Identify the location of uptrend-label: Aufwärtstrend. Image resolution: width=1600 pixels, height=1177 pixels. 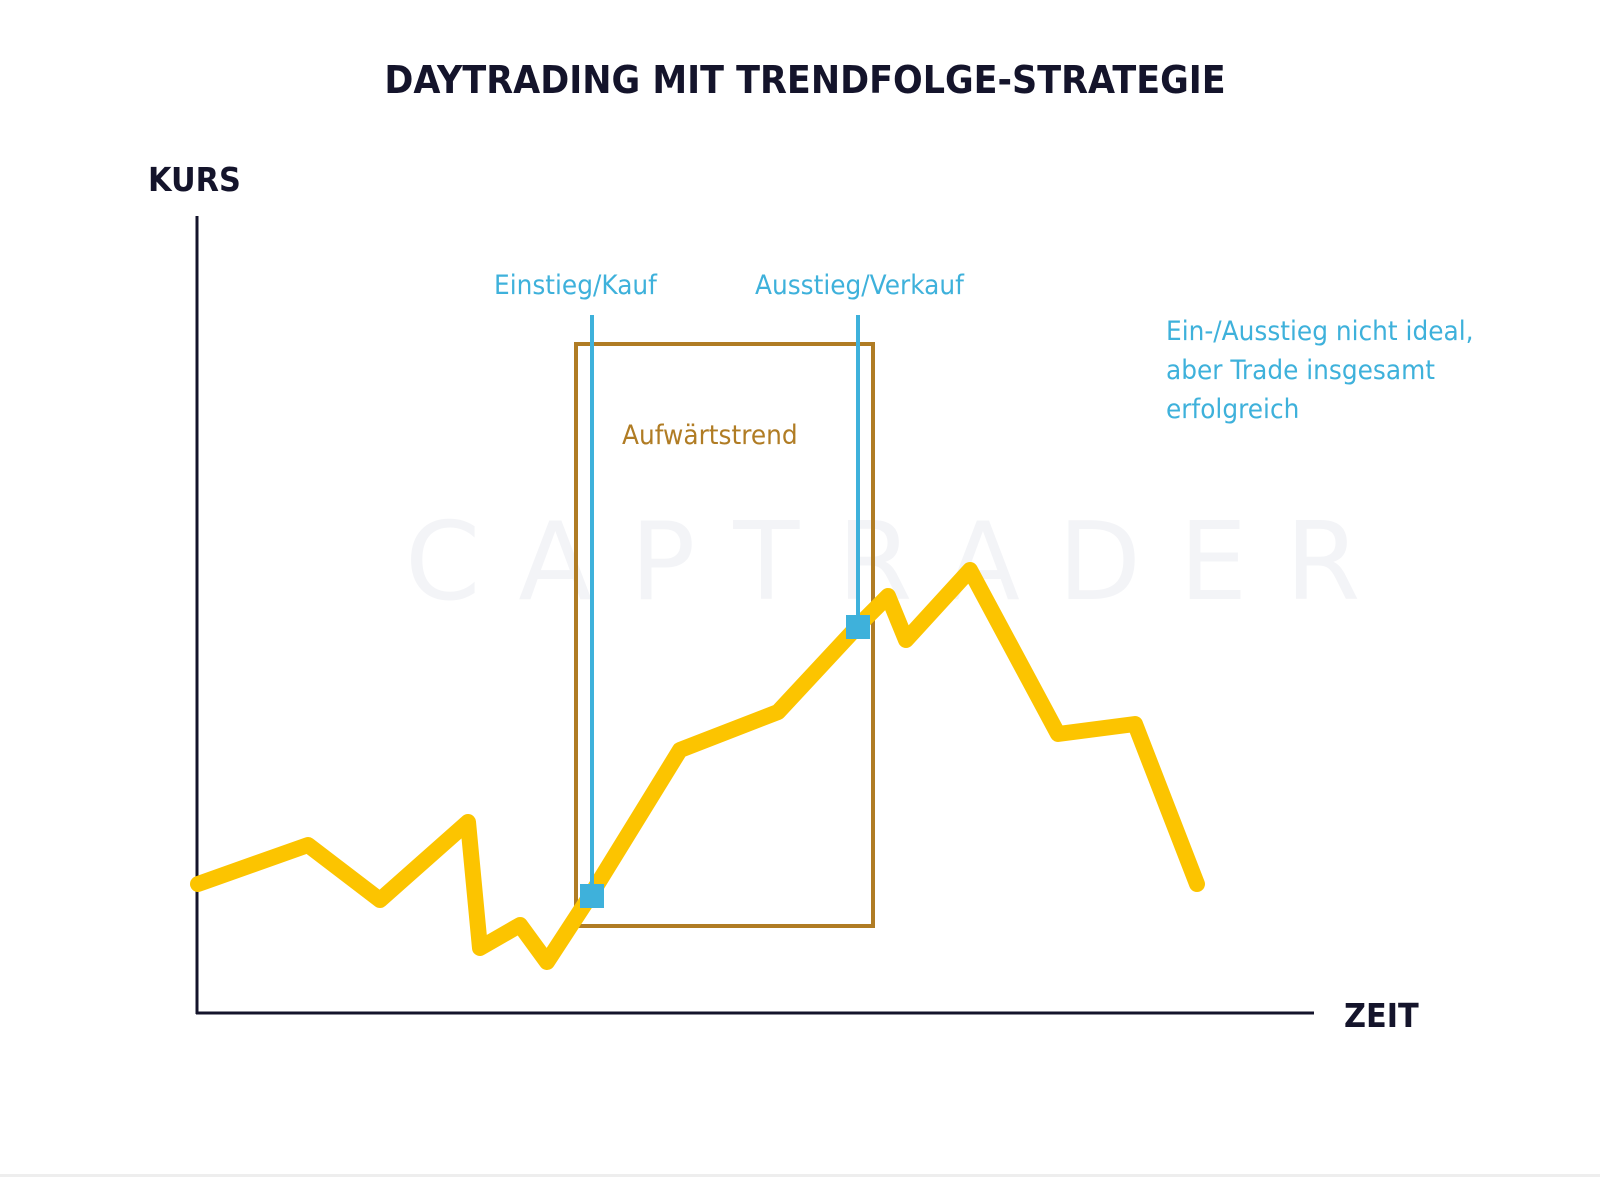
(710, 435).